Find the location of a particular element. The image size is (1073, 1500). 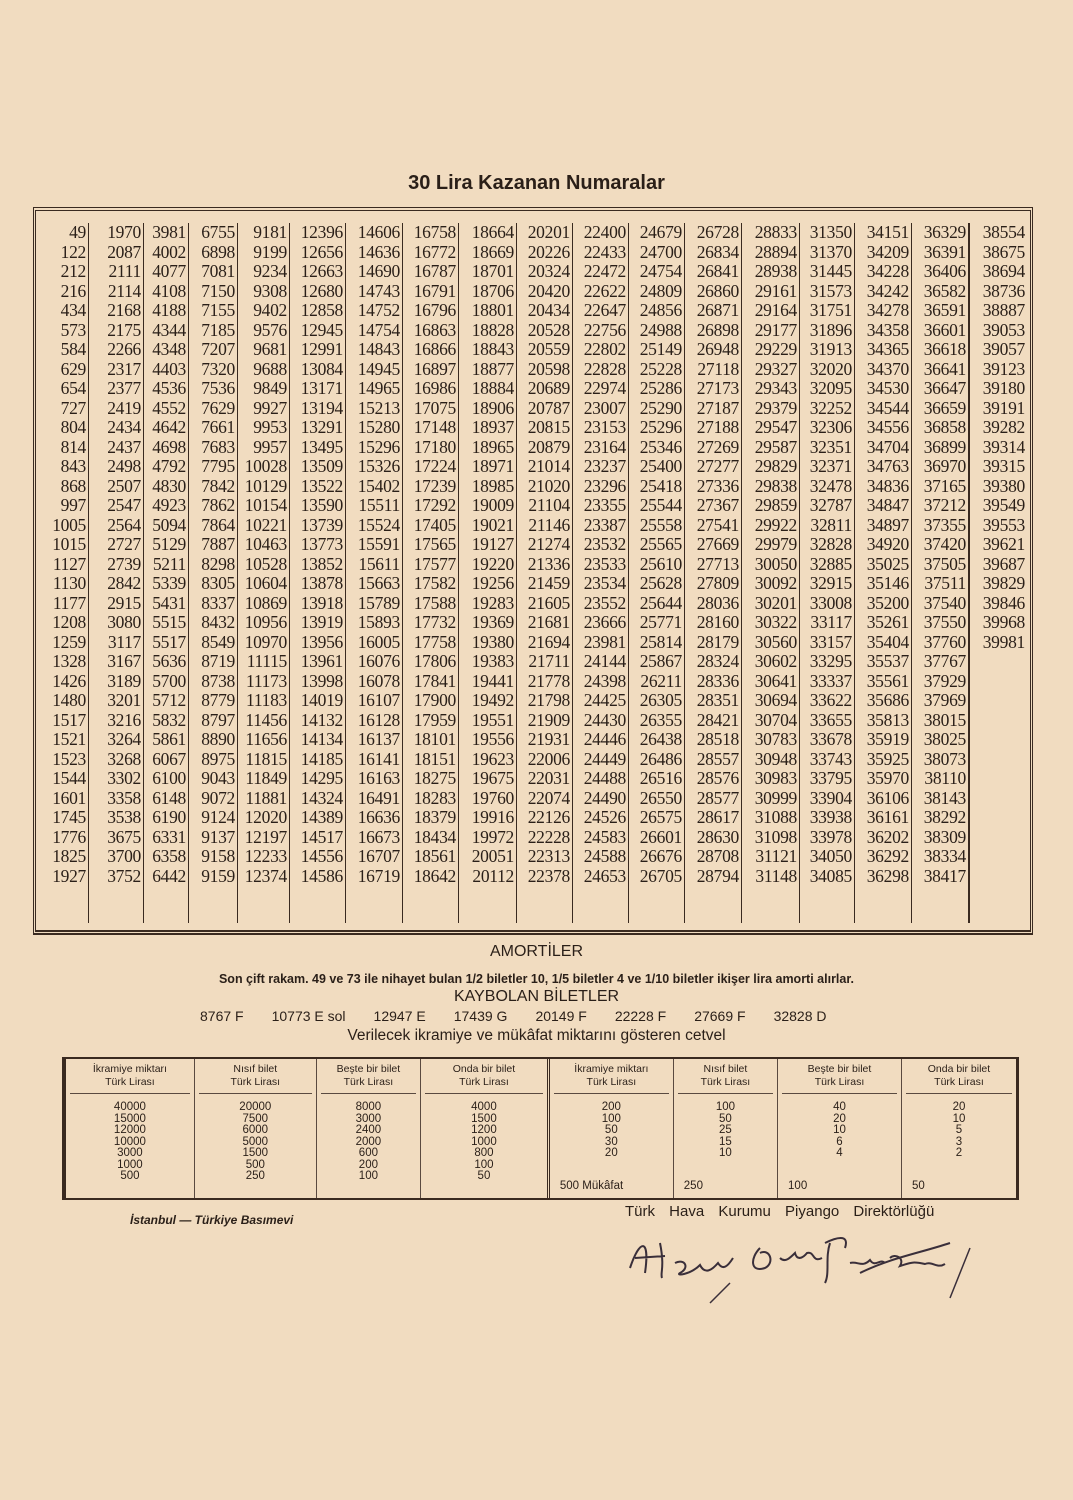

winning-number: 15591 is located at coordinates (379, 544).